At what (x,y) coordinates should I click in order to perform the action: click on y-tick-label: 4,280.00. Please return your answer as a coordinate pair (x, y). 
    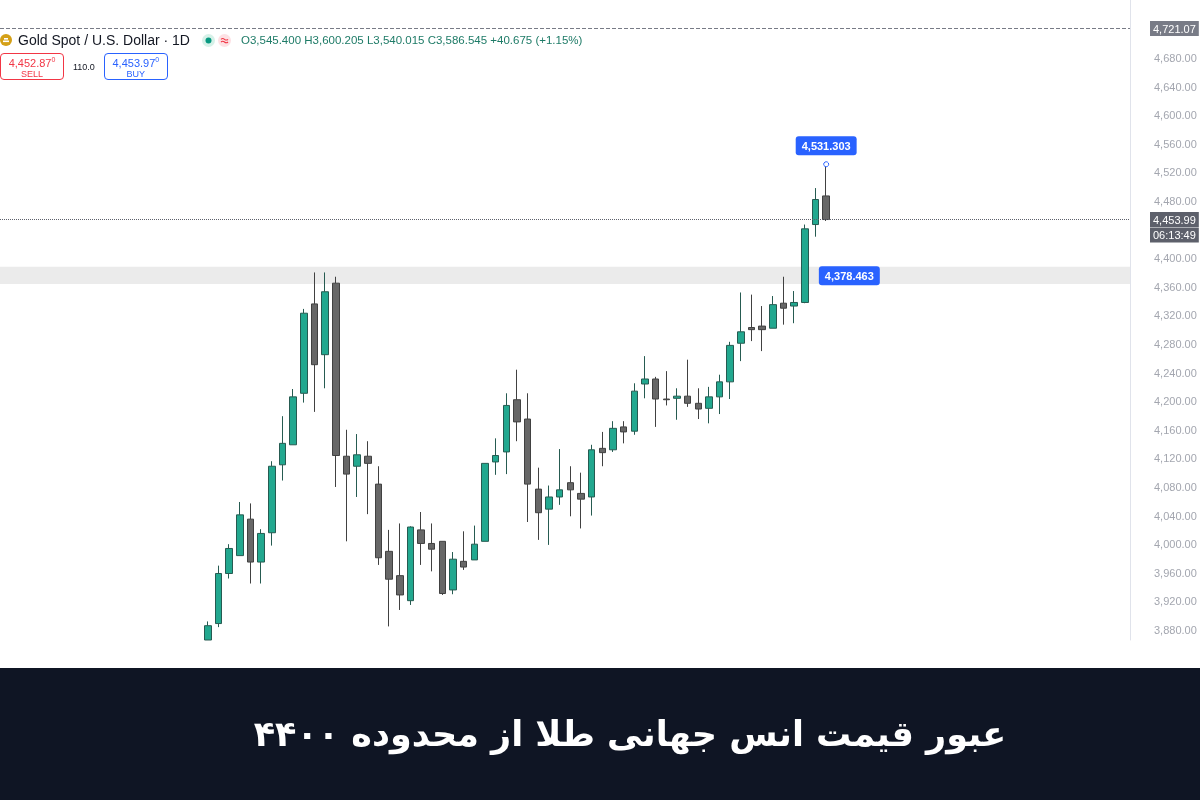
    Looking at the image, I should click on (1175, 343).